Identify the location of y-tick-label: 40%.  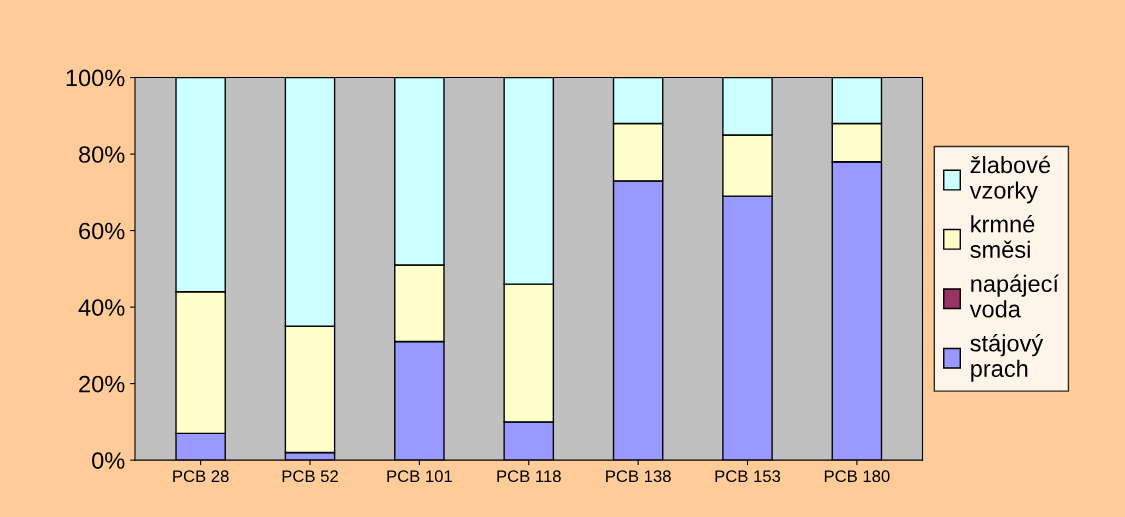
(101, 307).